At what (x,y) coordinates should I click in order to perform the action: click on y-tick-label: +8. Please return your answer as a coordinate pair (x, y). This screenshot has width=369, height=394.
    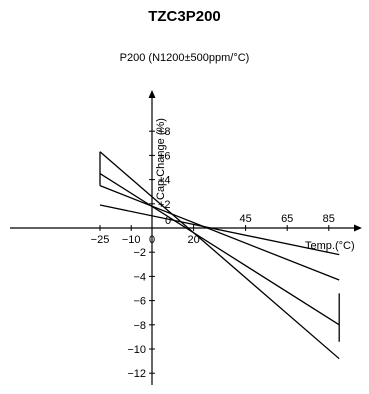
    Looking at the image, I should click on (164, 132).